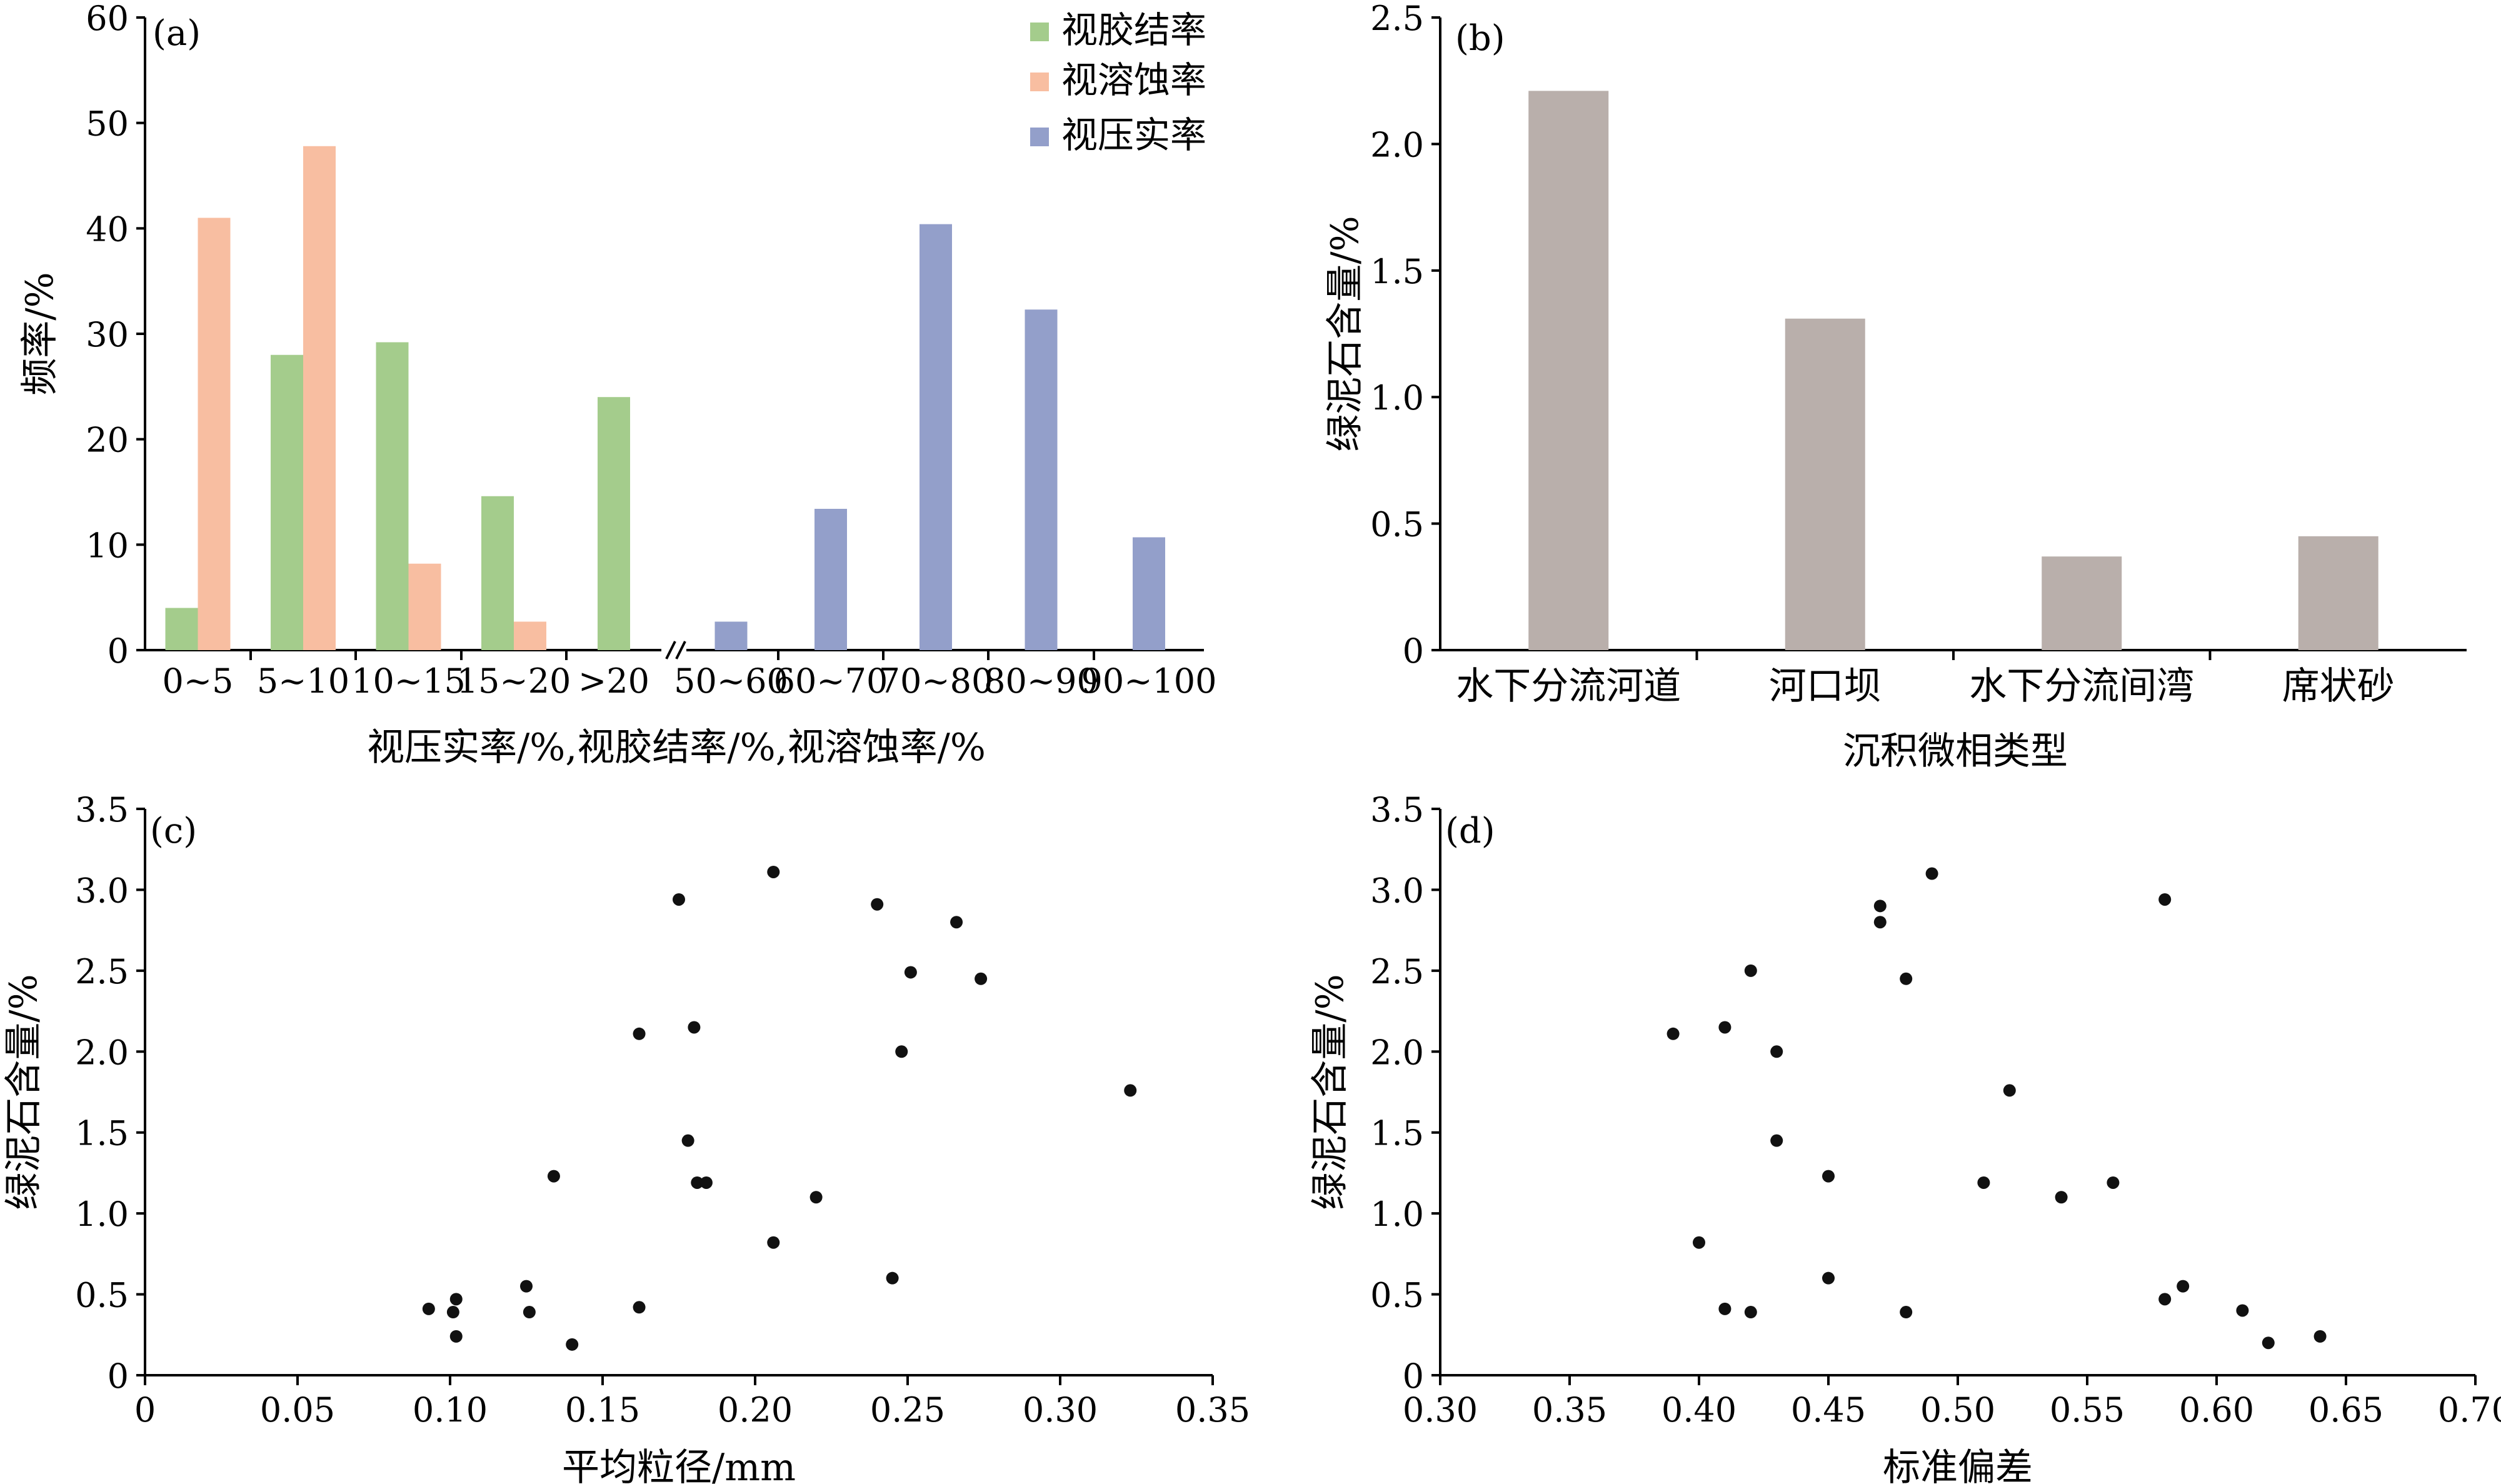  What do you see at coordinates (756, 1410) in the screenshot?
I see `panel-c-x-tick-label: 0.20` at bounding box center [756, 1410].